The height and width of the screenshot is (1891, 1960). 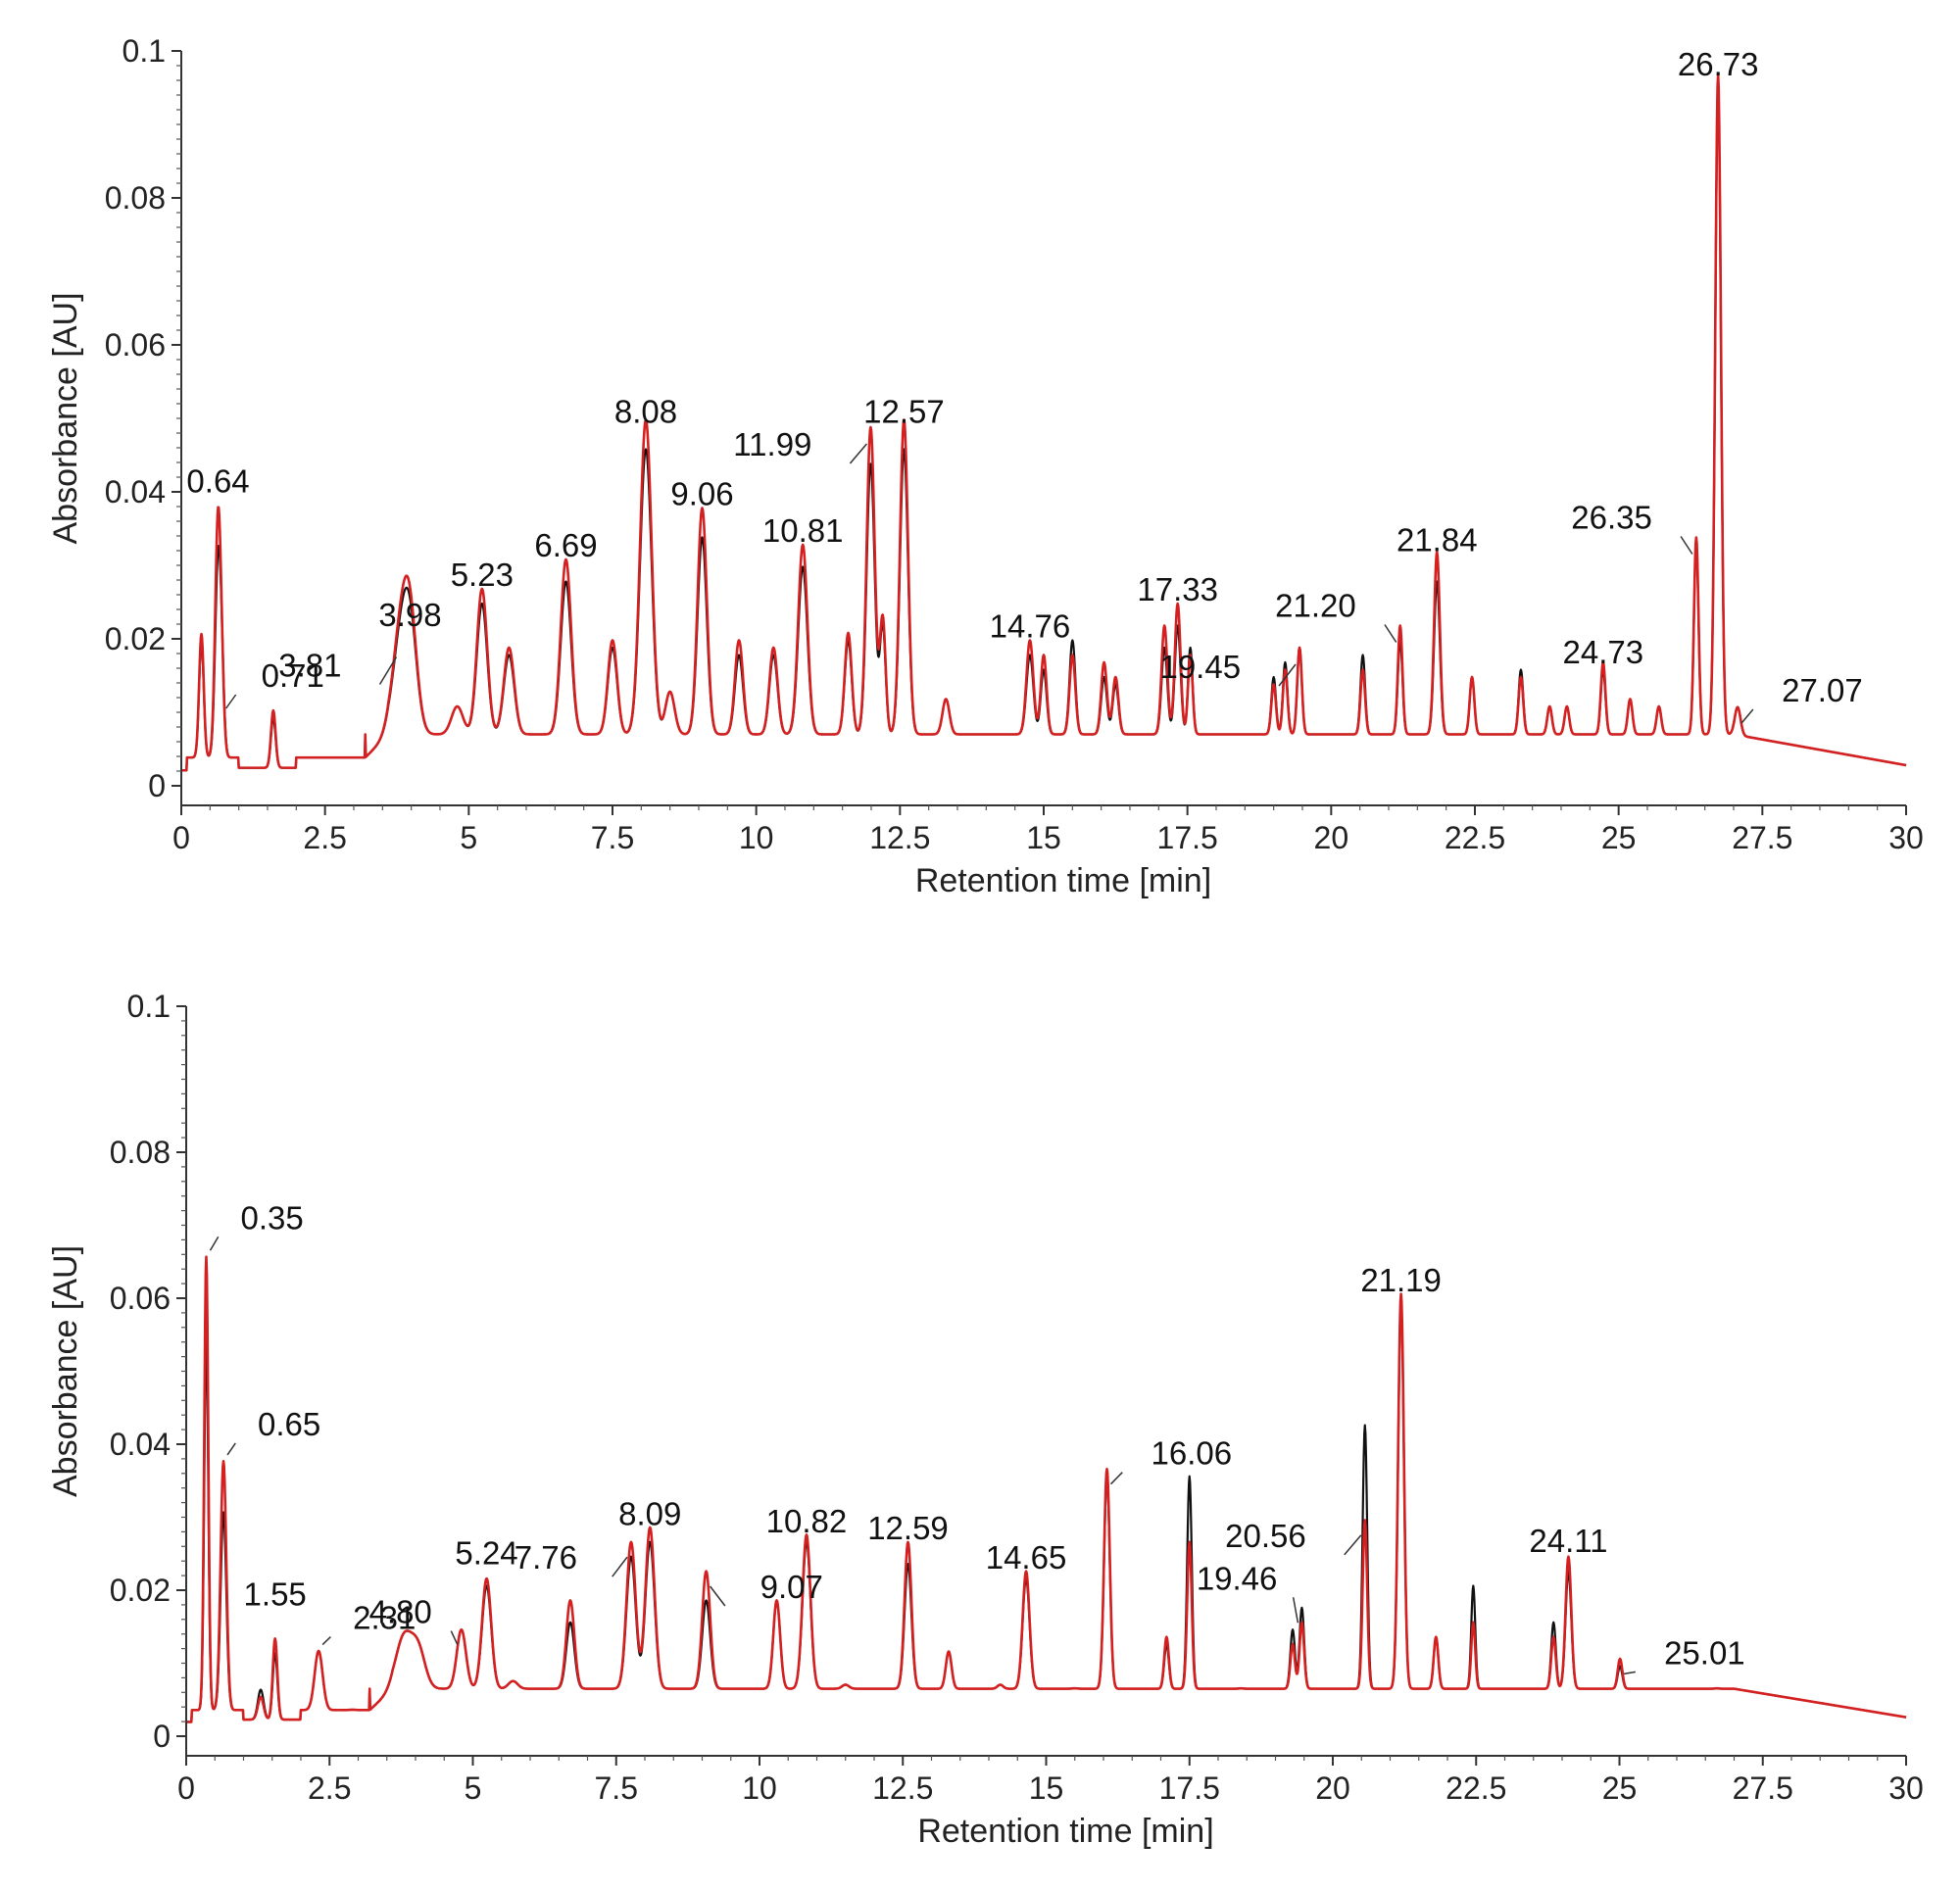 I want to click on peak-label: 21.19, so click(x=1401, y=1280).